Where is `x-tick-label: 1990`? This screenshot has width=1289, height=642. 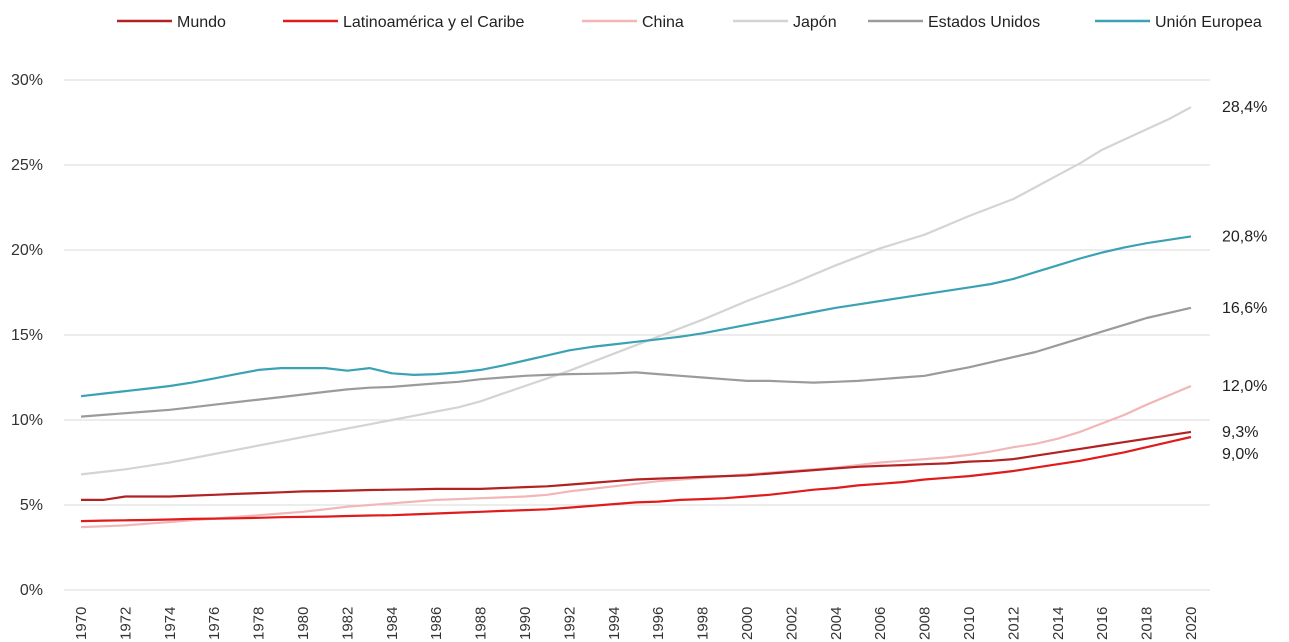 x-tick-label: 1990 is located at coordinates (525, 623).